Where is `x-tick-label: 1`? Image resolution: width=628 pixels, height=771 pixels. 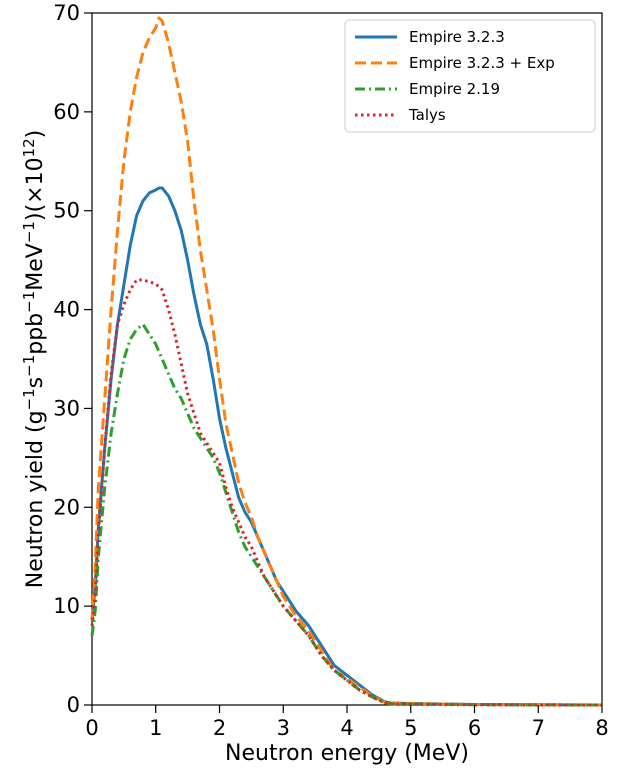
x-tick-label: 1 is located at coordinates (155, 728).